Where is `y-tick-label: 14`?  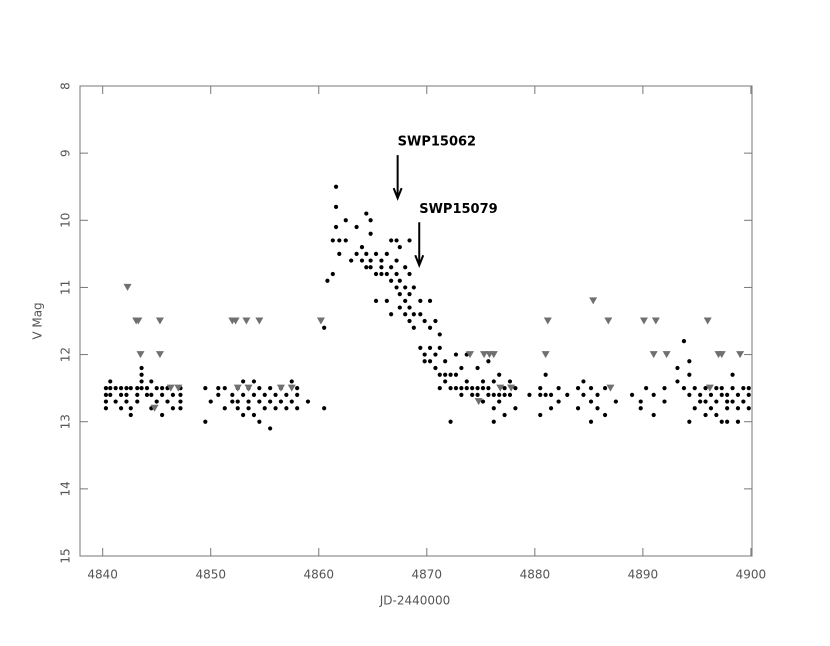
y-tick-label: 14 is located at coordinates (66, 488).